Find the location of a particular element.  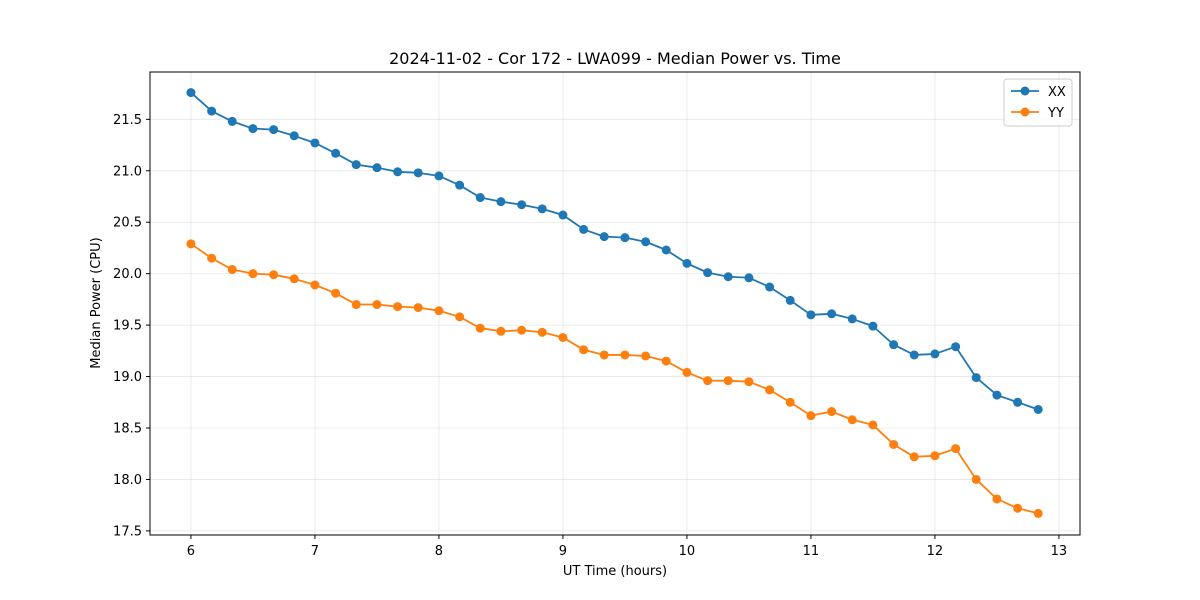

legend-marker-xx is located at coordinates (1025, 91).